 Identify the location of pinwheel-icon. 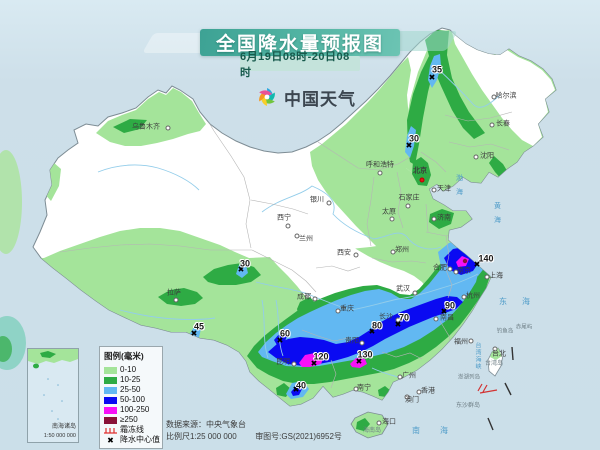
(267, 97).